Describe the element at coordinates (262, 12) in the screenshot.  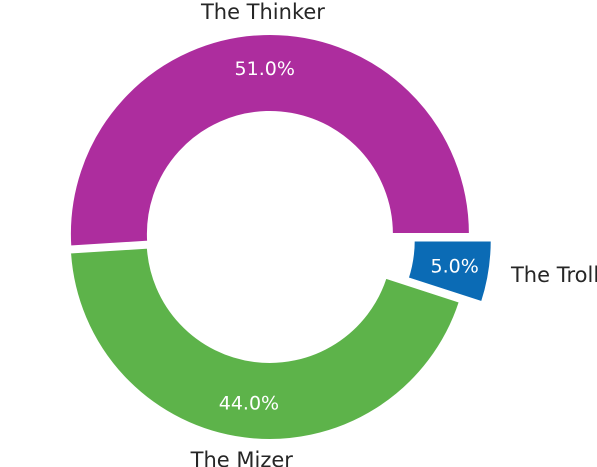
I see `category-label: The Thinker` at that location.